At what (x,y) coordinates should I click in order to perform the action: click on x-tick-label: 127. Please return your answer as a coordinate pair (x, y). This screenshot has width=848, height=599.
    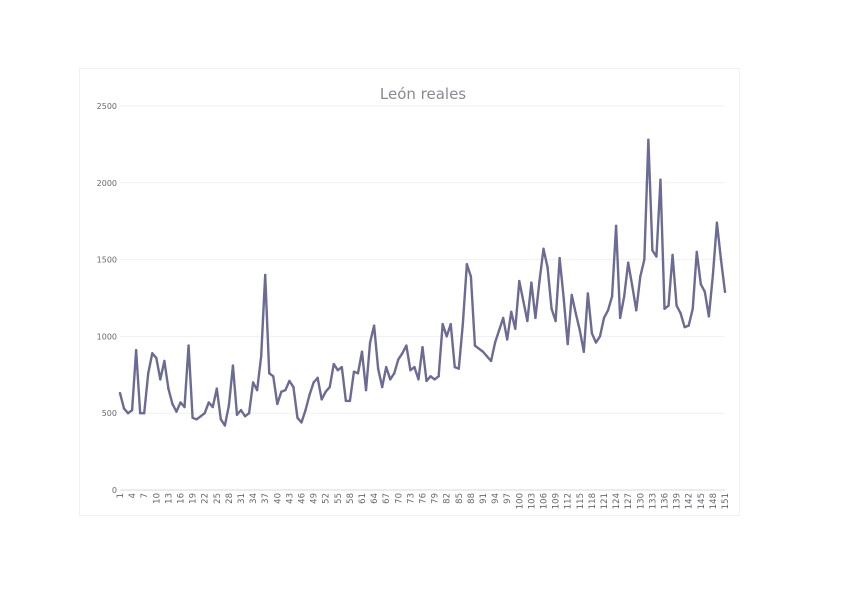
    Looking at the image, I should click on (629, 501).